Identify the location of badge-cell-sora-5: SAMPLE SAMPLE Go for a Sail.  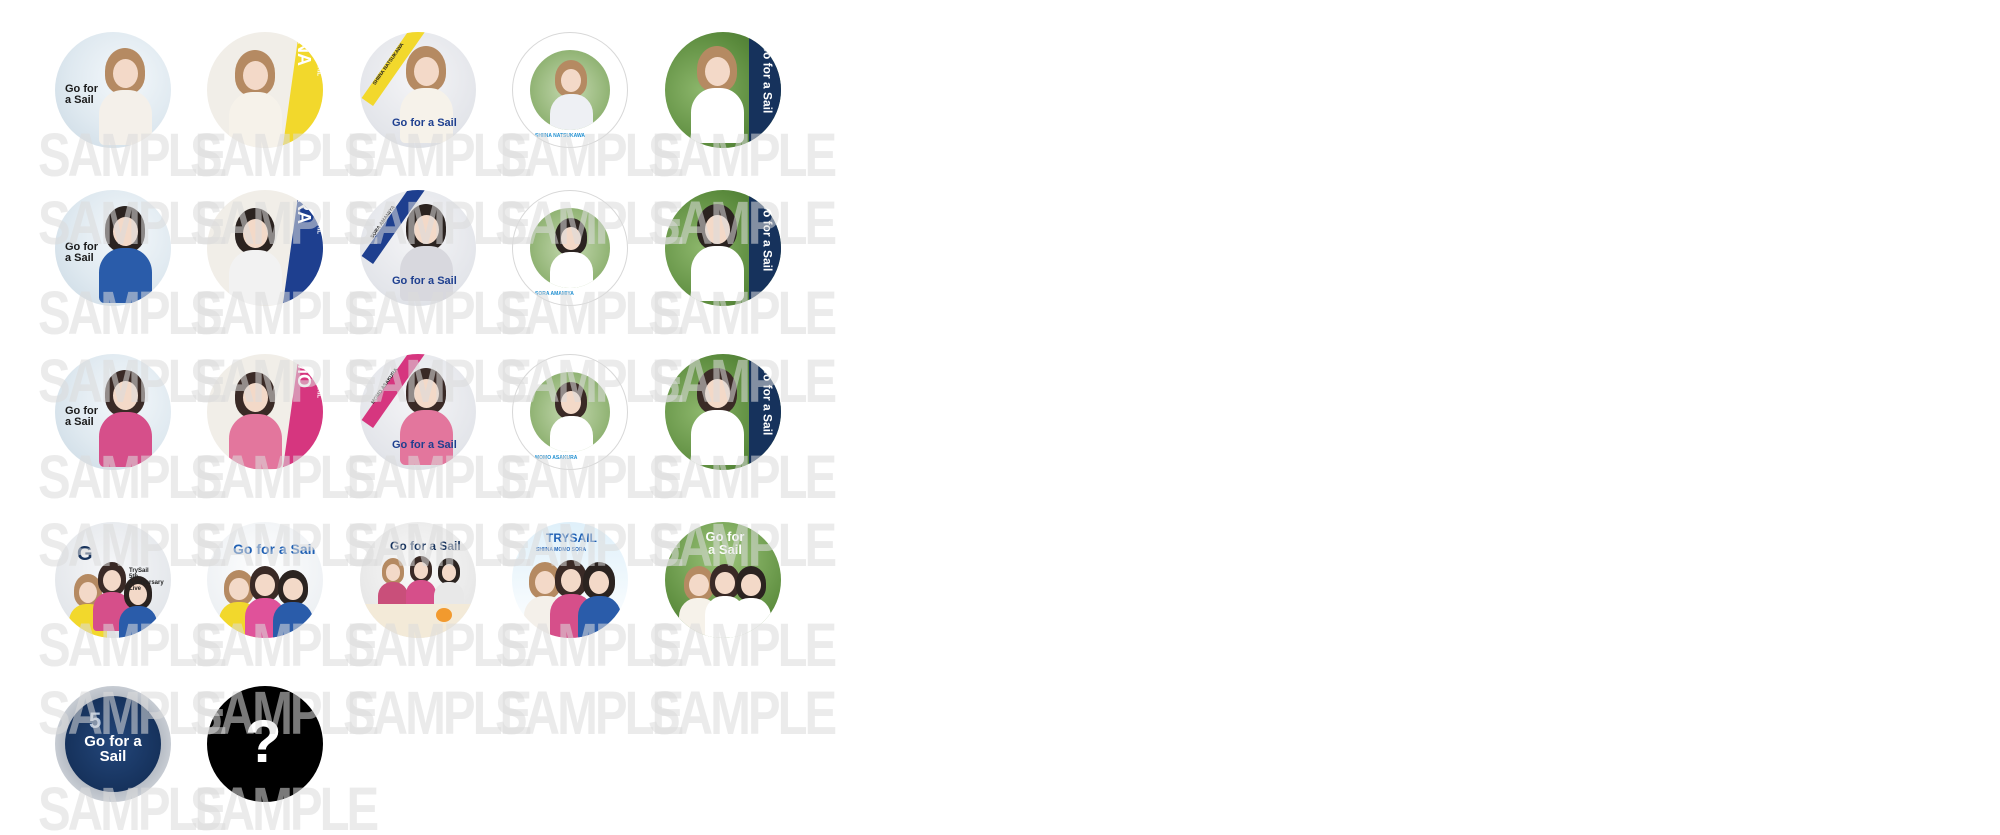
(742, 301).